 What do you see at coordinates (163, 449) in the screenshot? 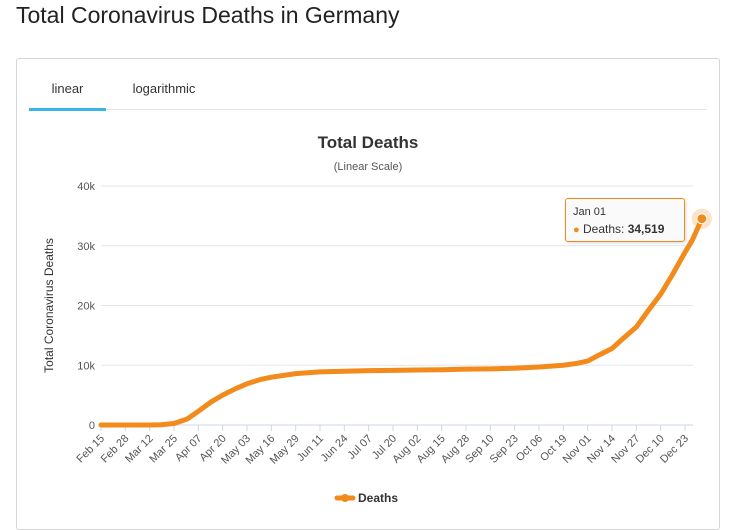
I see `x-tick-label: Mar 25` at bounding box center [163, 449].